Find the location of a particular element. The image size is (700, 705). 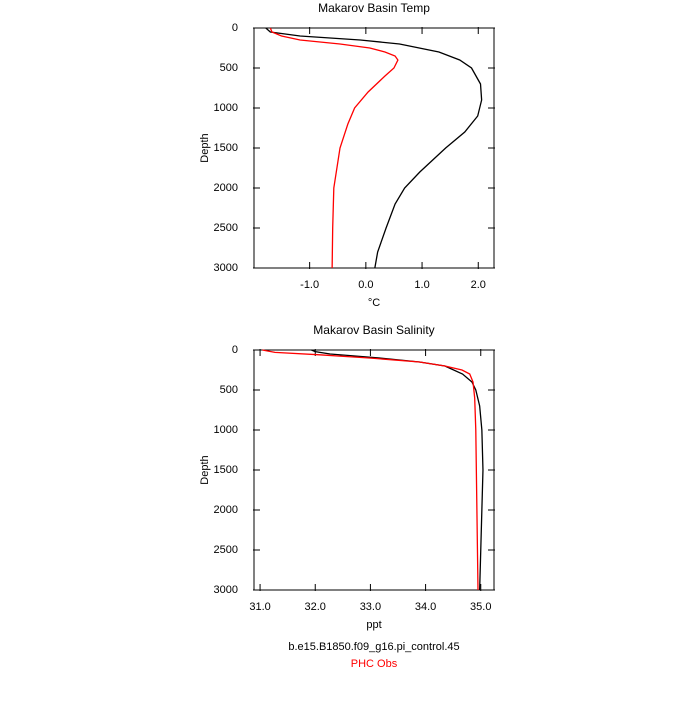

x-axis-label: °C is located at coordinates (374, 303).